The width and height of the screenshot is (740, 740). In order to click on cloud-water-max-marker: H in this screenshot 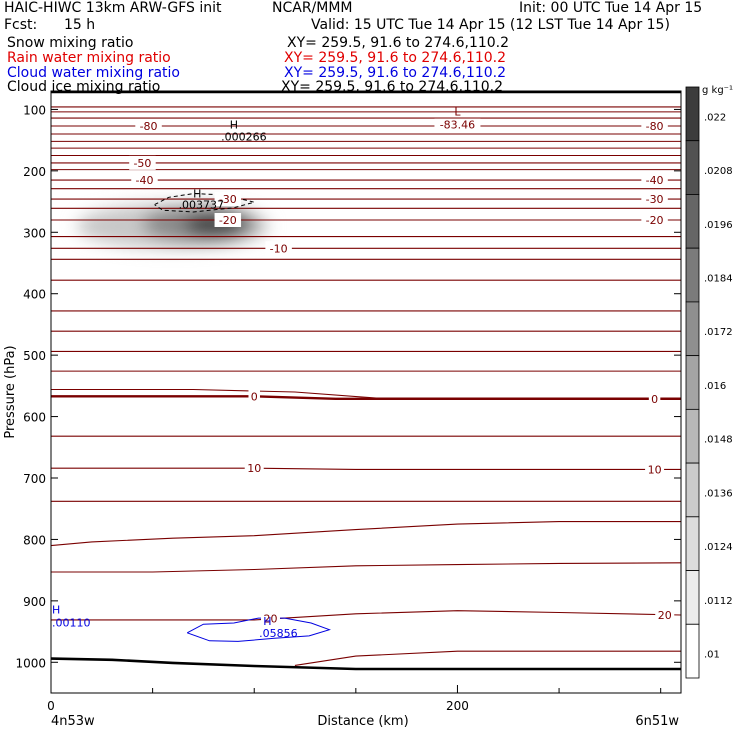, I will do `click(267, 621)`.